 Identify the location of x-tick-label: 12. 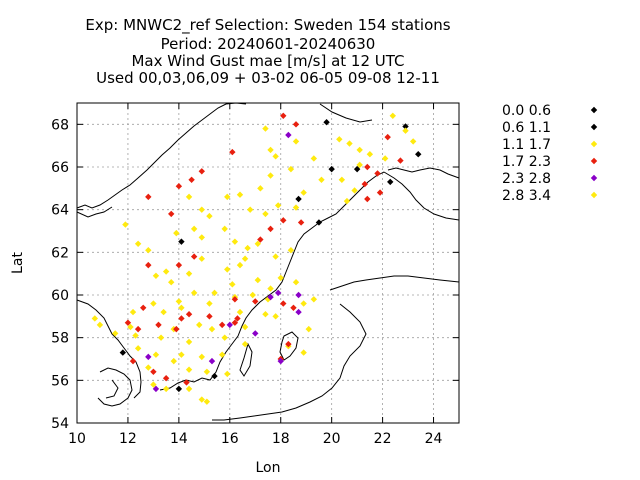
(128, 439).